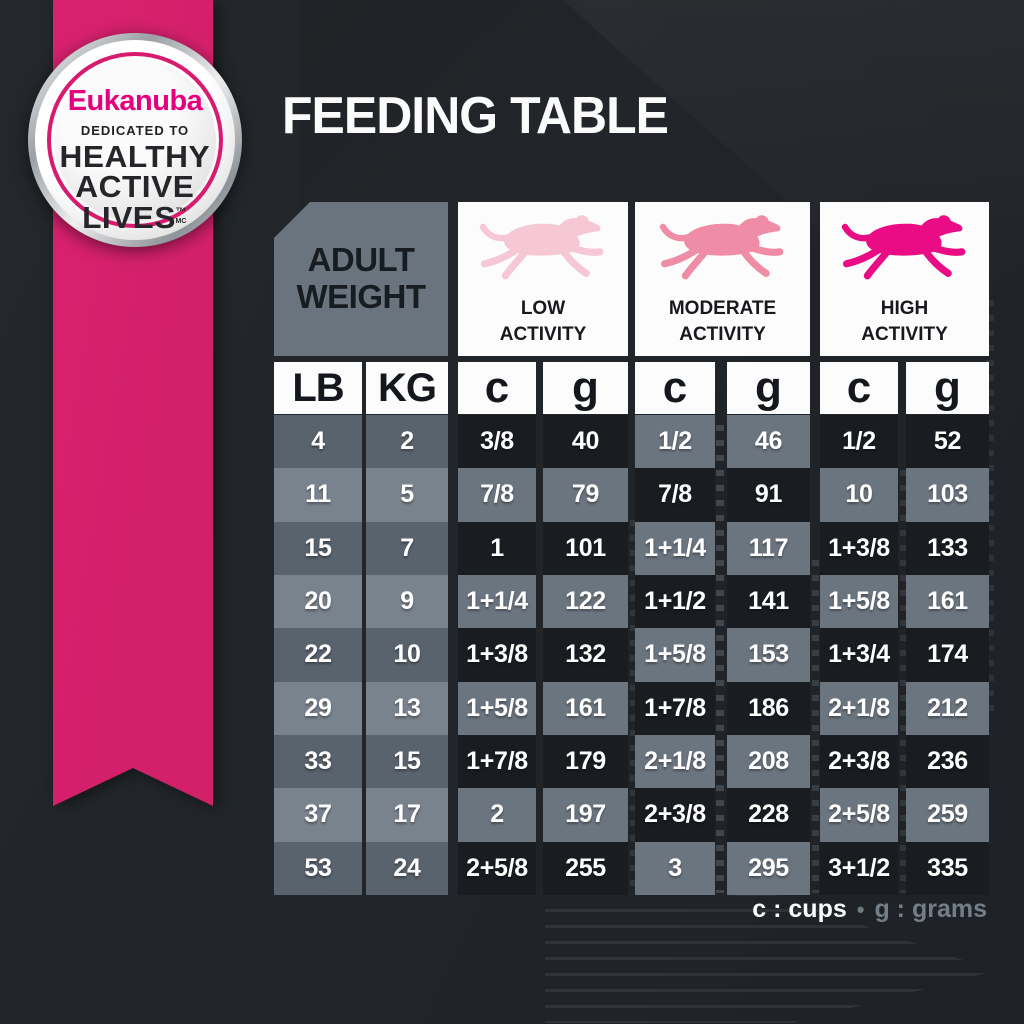  Describe the element at coordinates (318, 815) in the screenshot. I see `table-cell: 37` at that location.